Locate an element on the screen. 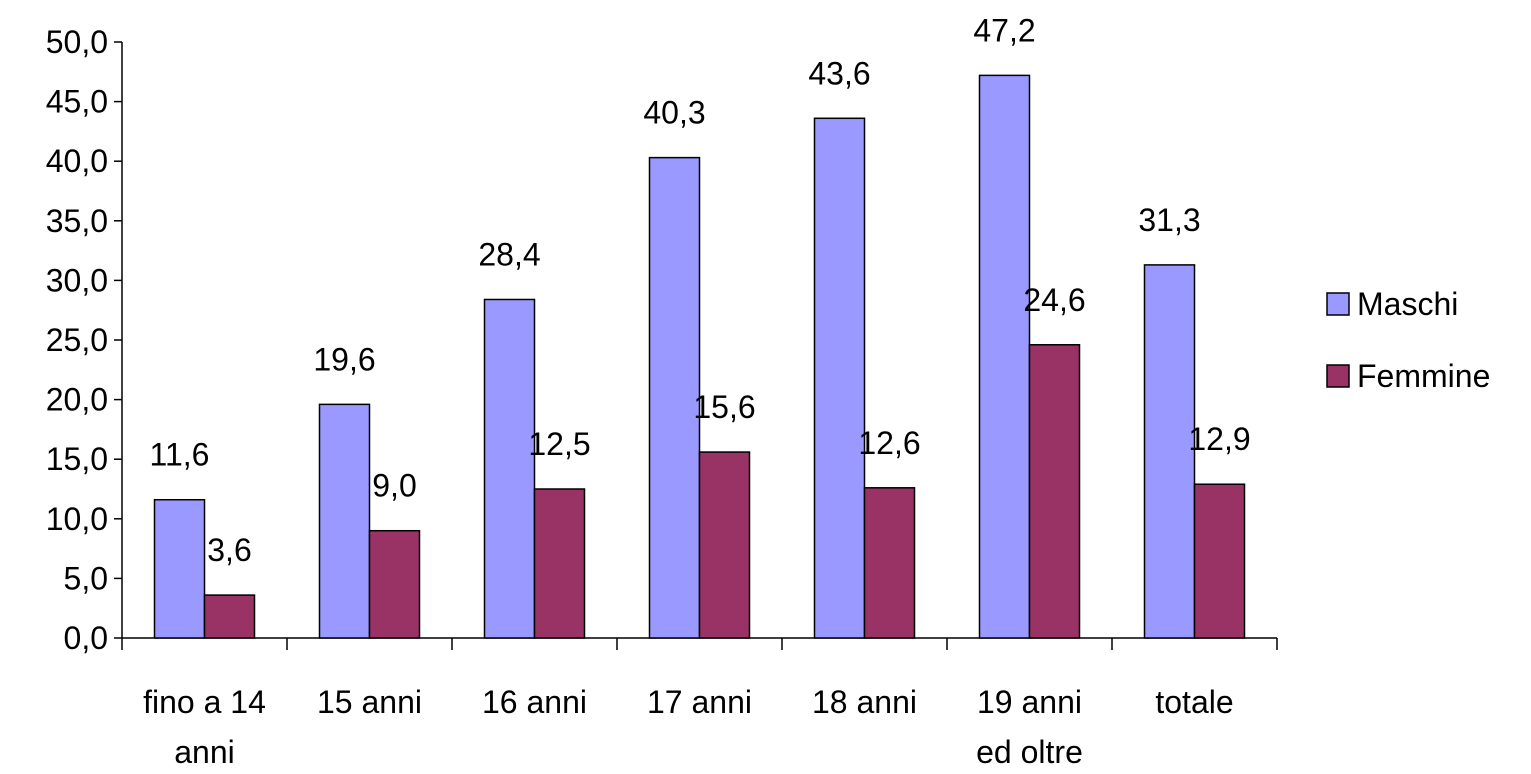 This screenshot has width=1531, height=774. y-tick-label: 15,0 is located at coordinates (77, 459).